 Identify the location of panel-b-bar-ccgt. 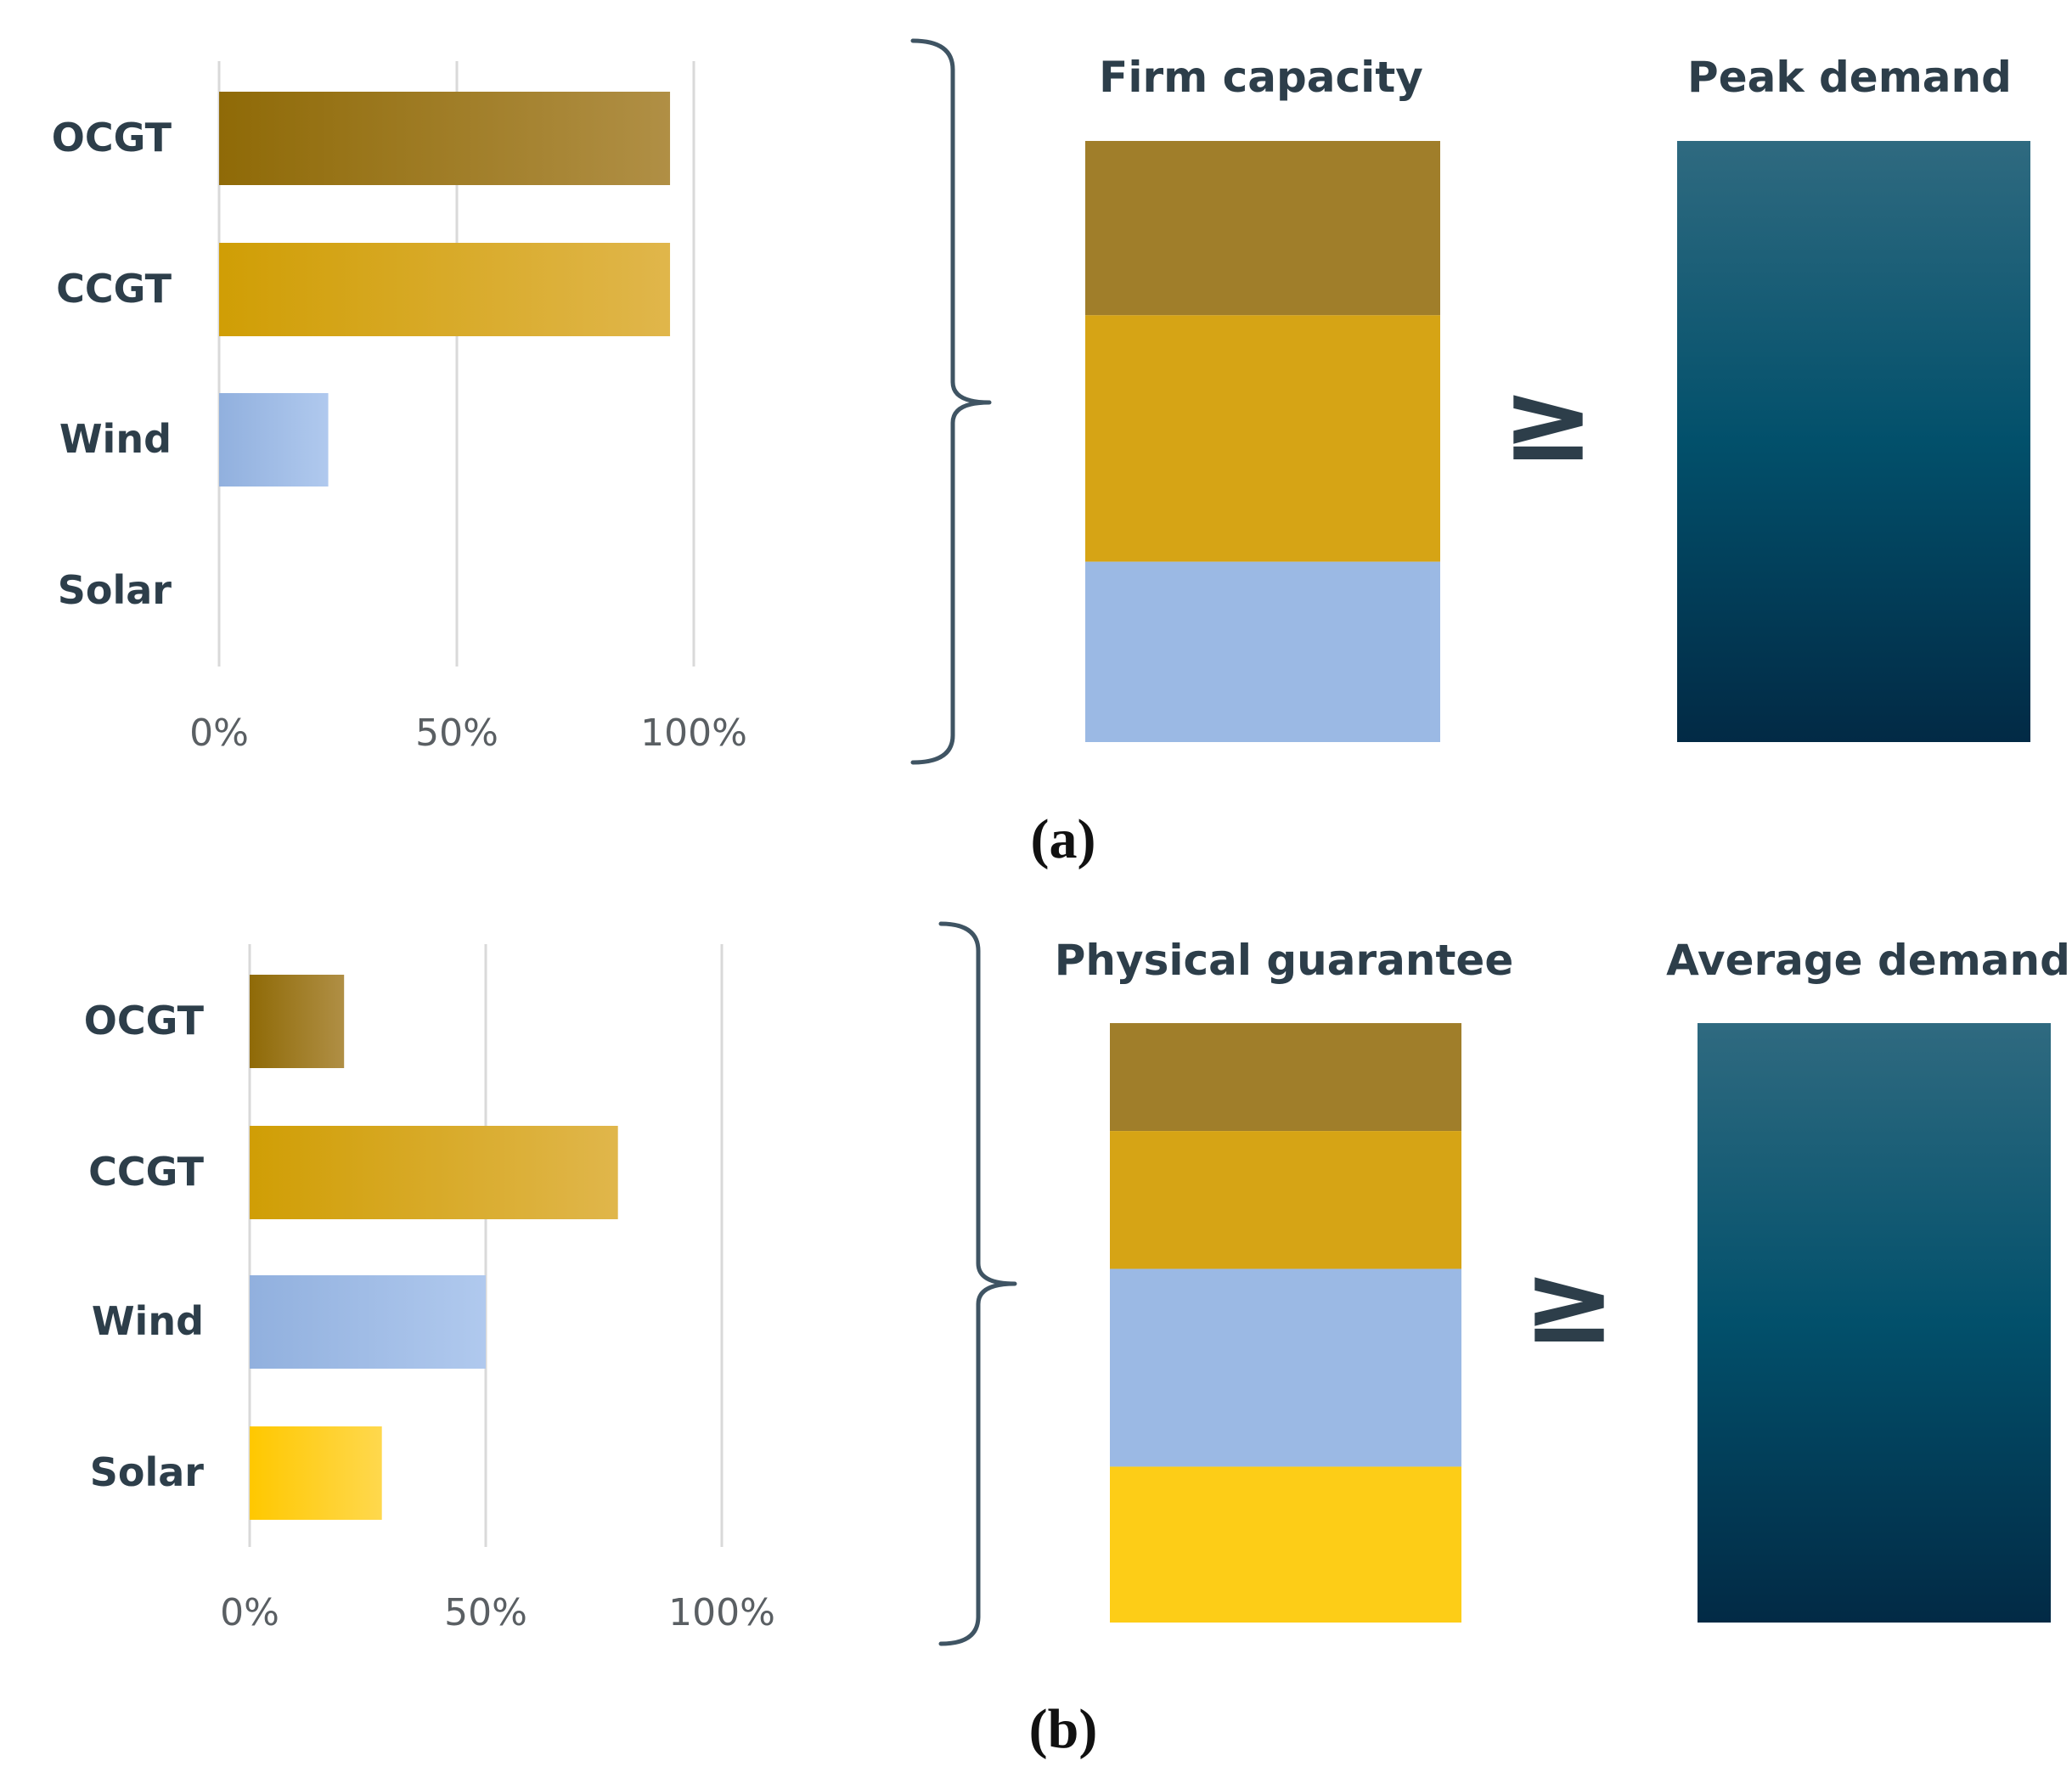
(434, 1172).